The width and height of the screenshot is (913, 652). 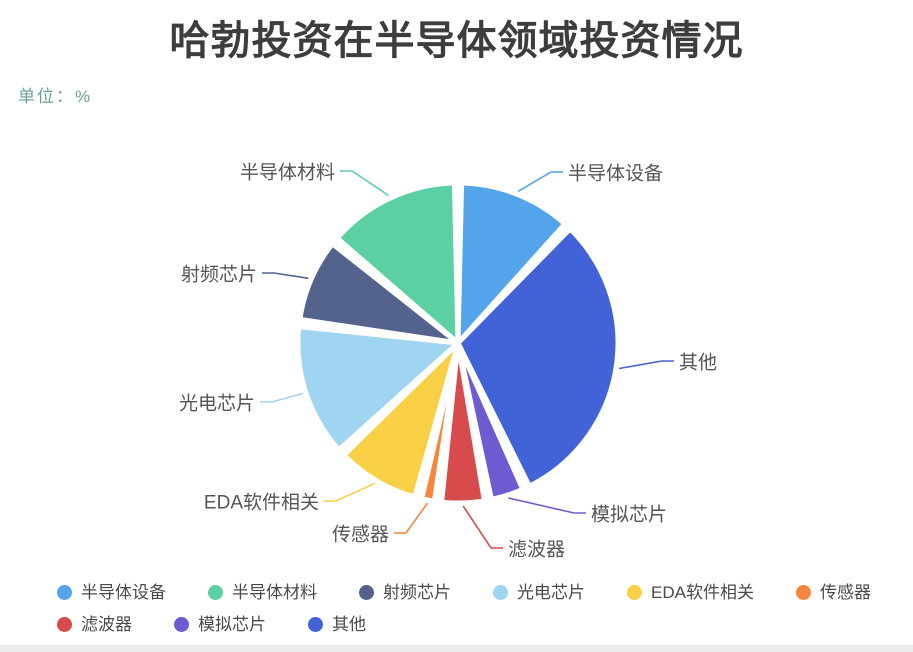 I want to click on pie-label-rf-chip: 射频芯片, so click(x=218, y=275).